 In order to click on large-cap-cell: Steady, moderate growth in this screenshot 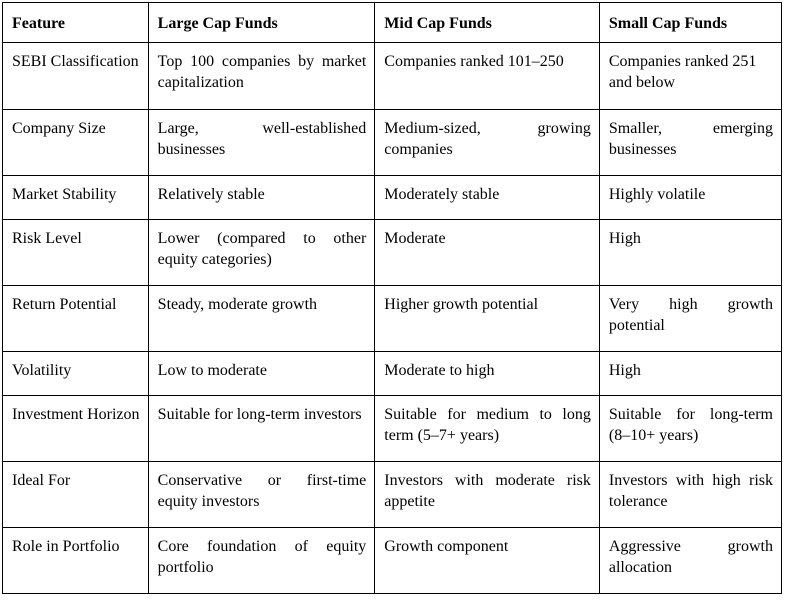, I will do `click(261, 318)`.